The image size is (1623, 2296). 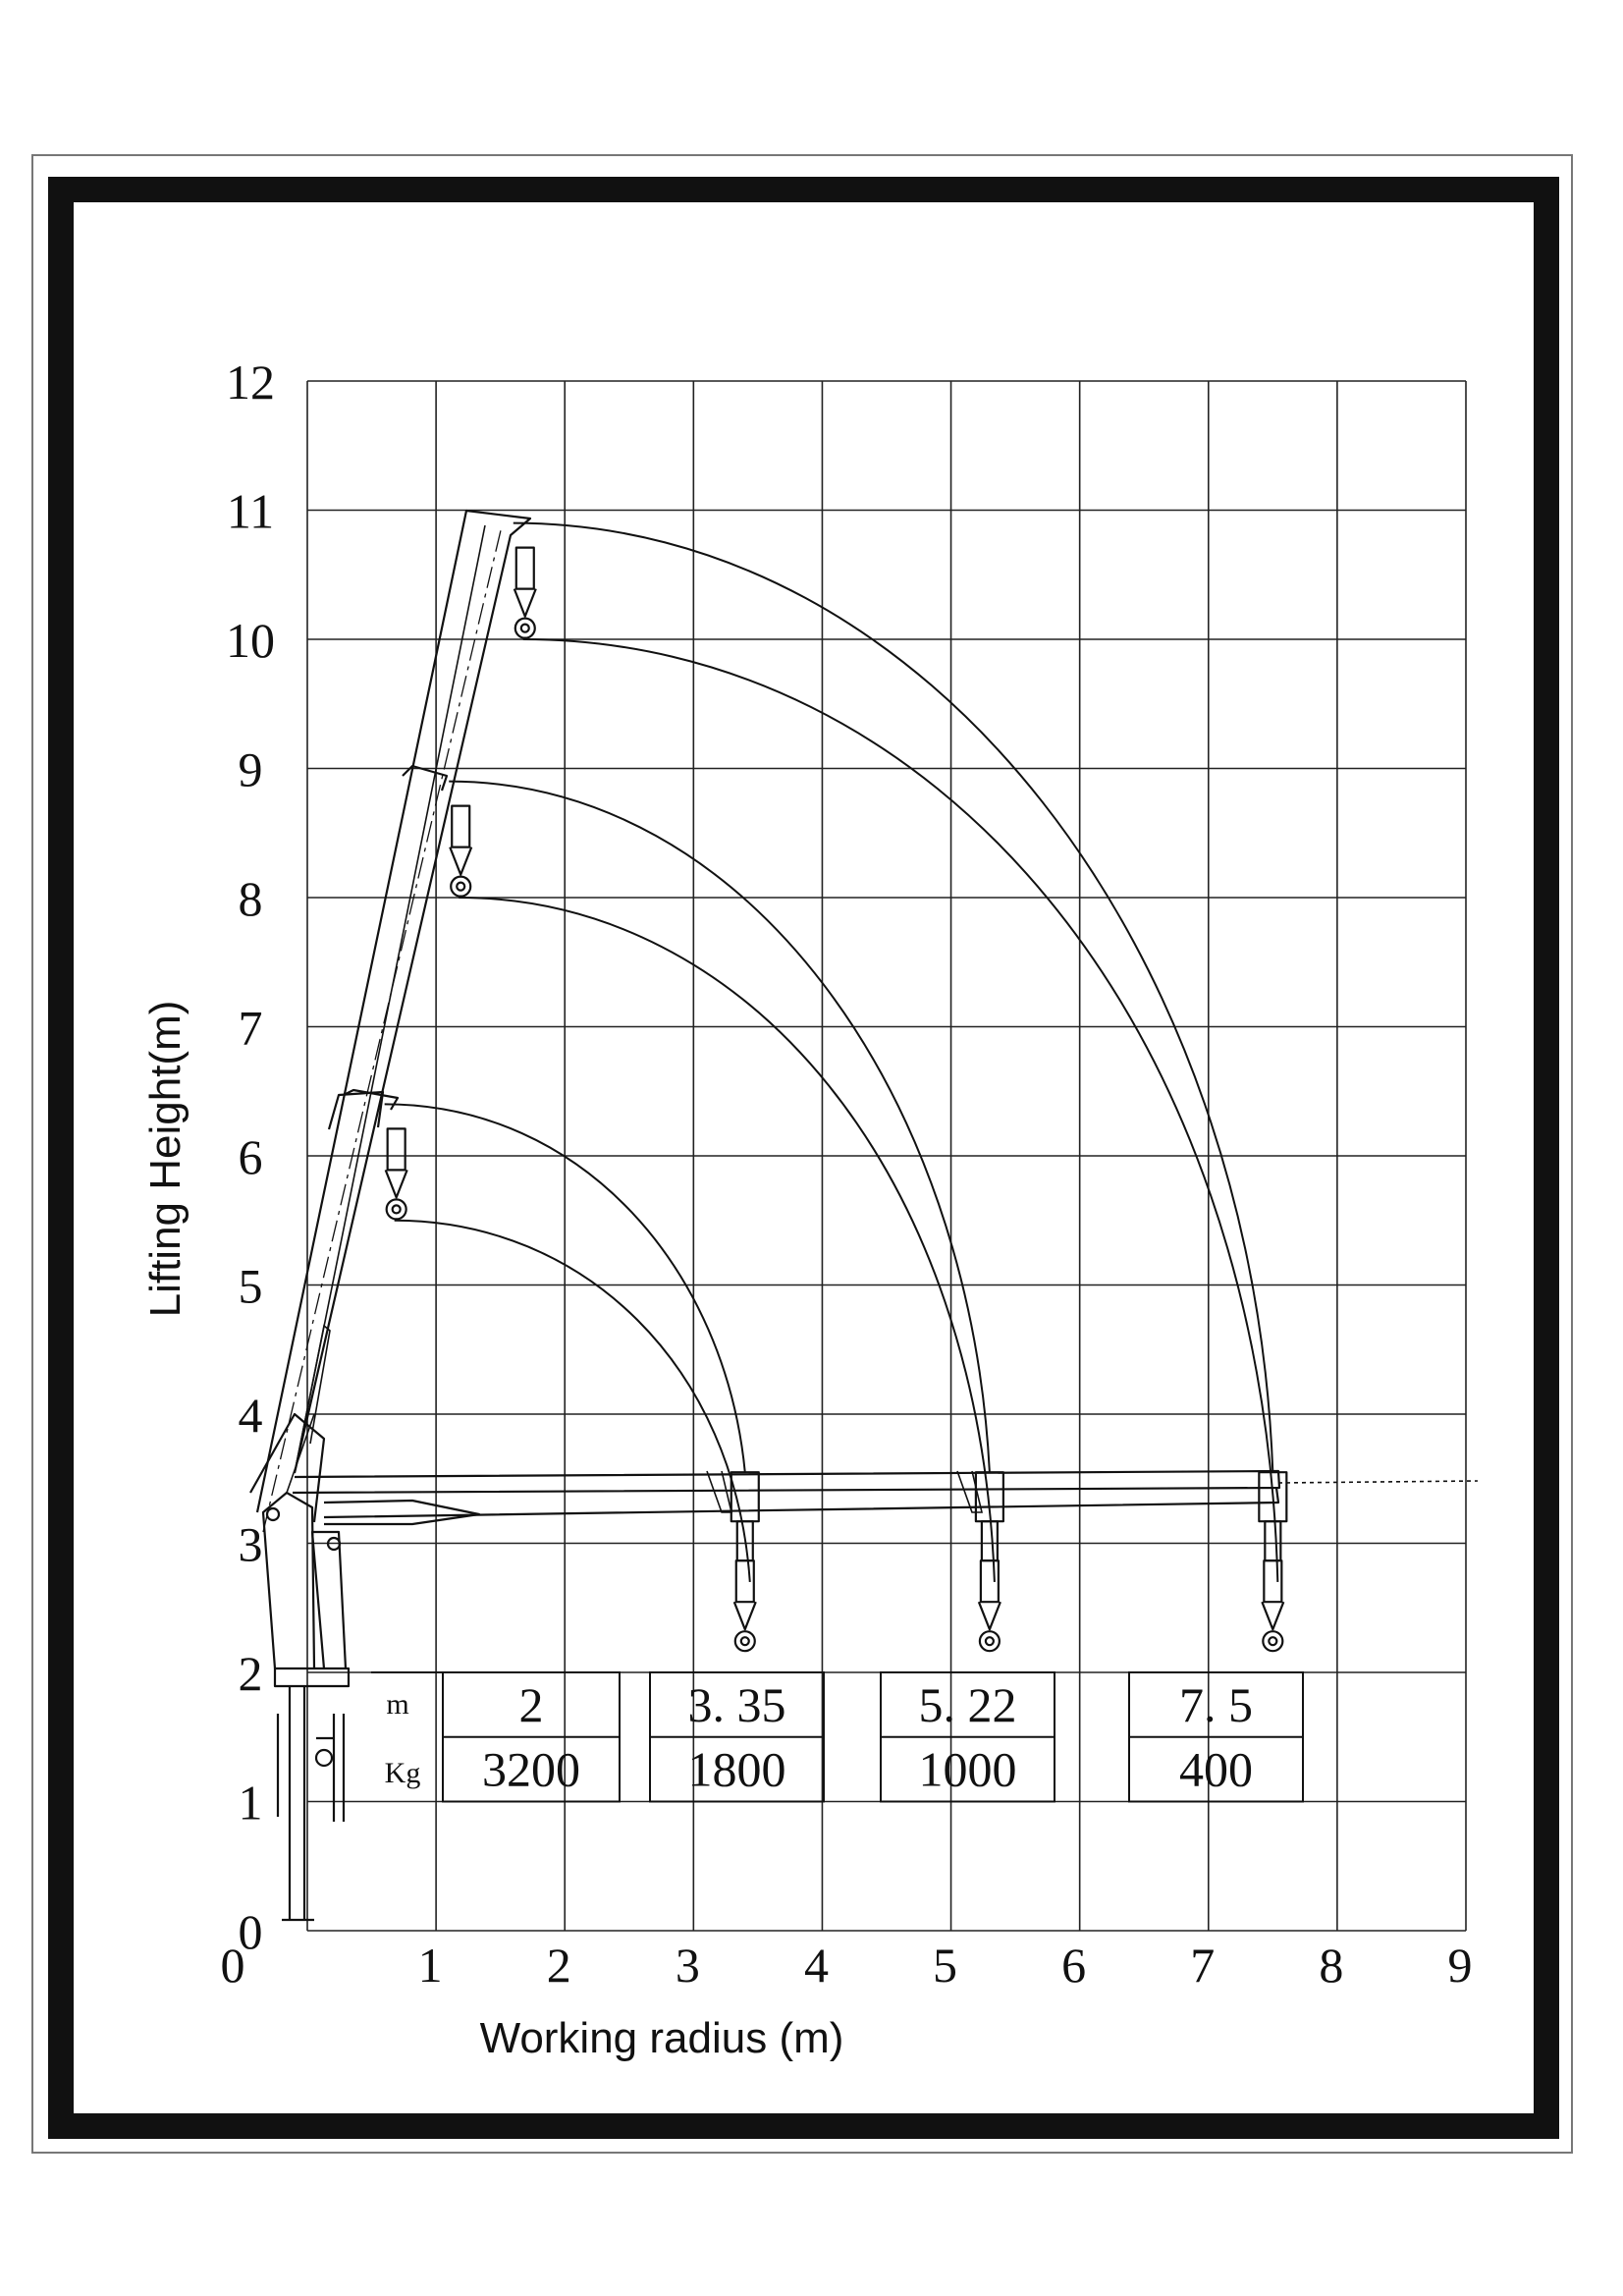 I want to click on row-label-m: m, so click(x=397, y=1704).